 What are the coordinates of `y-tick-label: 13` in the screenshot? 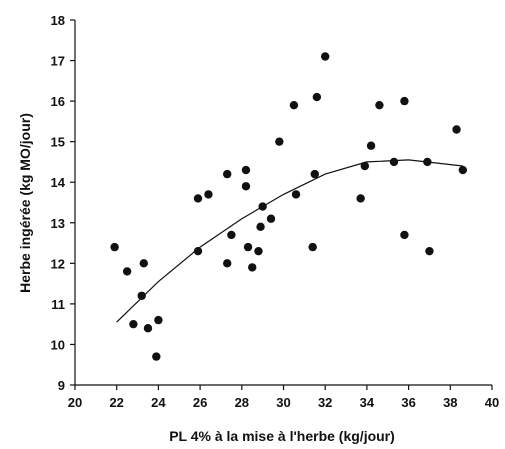 It's located at (58, 223).